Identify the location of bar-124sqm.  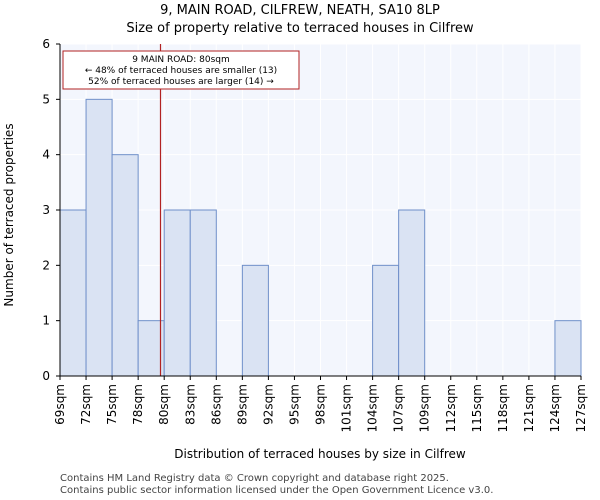
(568, 348).